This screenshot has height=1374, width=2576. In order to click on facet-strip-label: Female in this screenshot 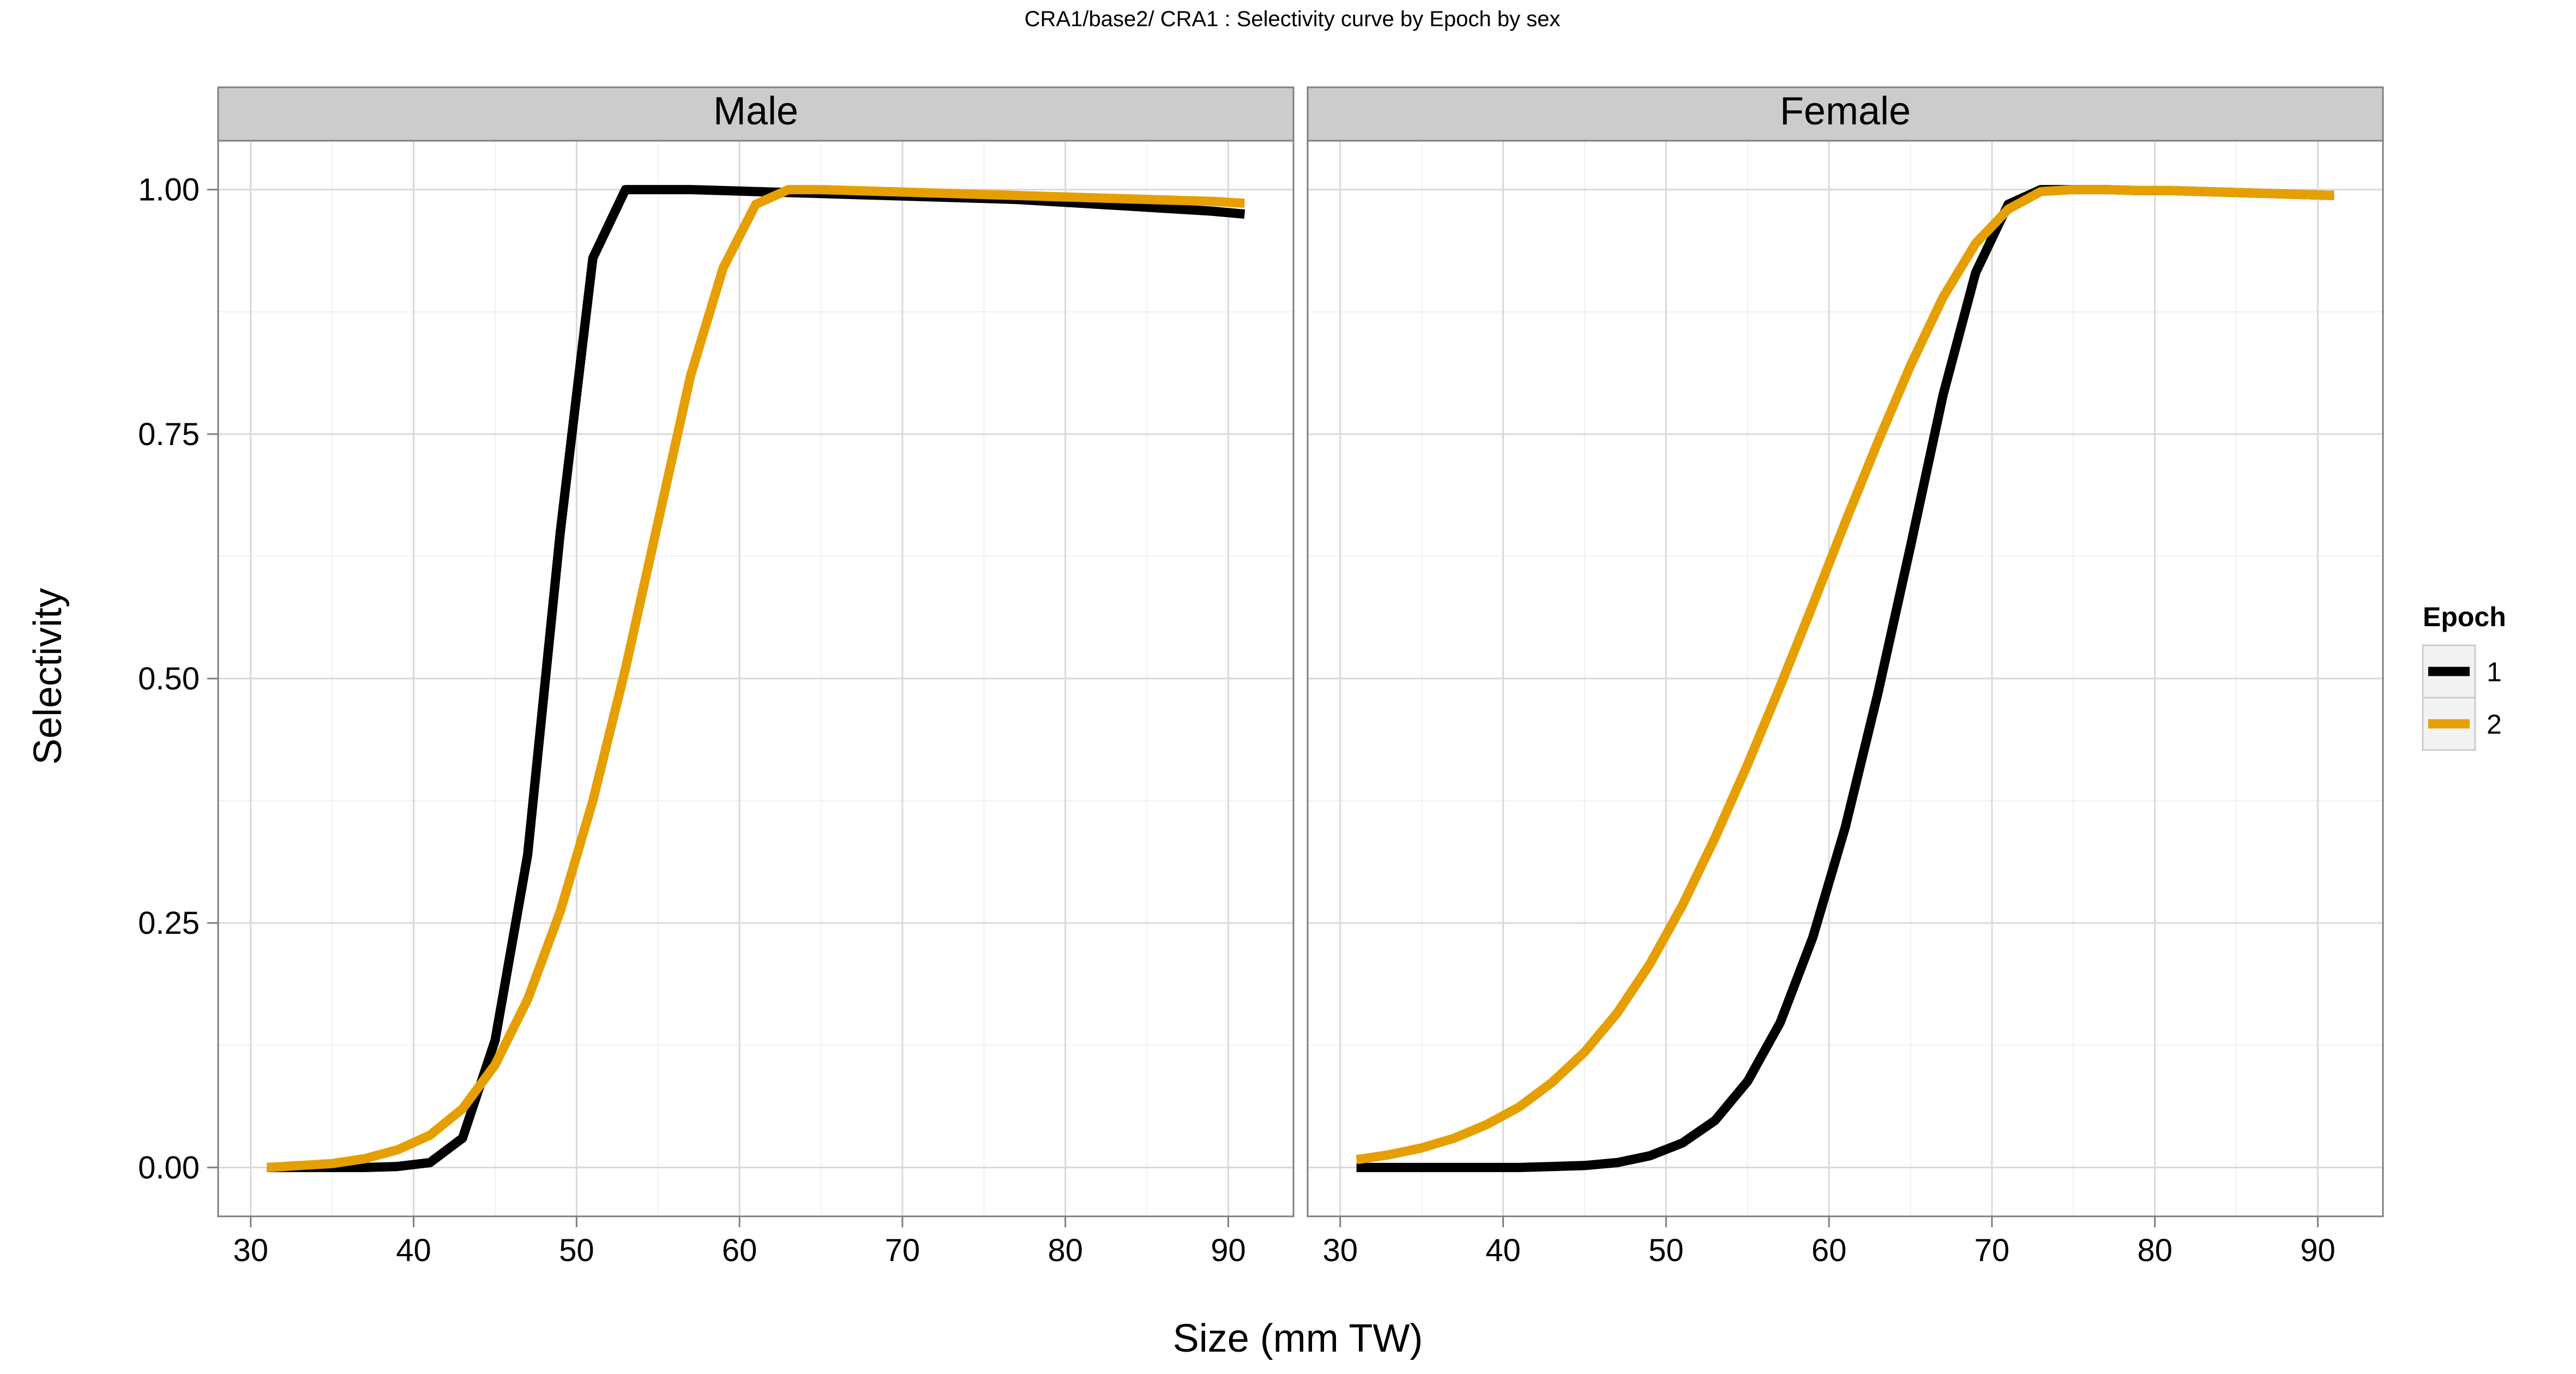, I will do `click(1845, 111)`.